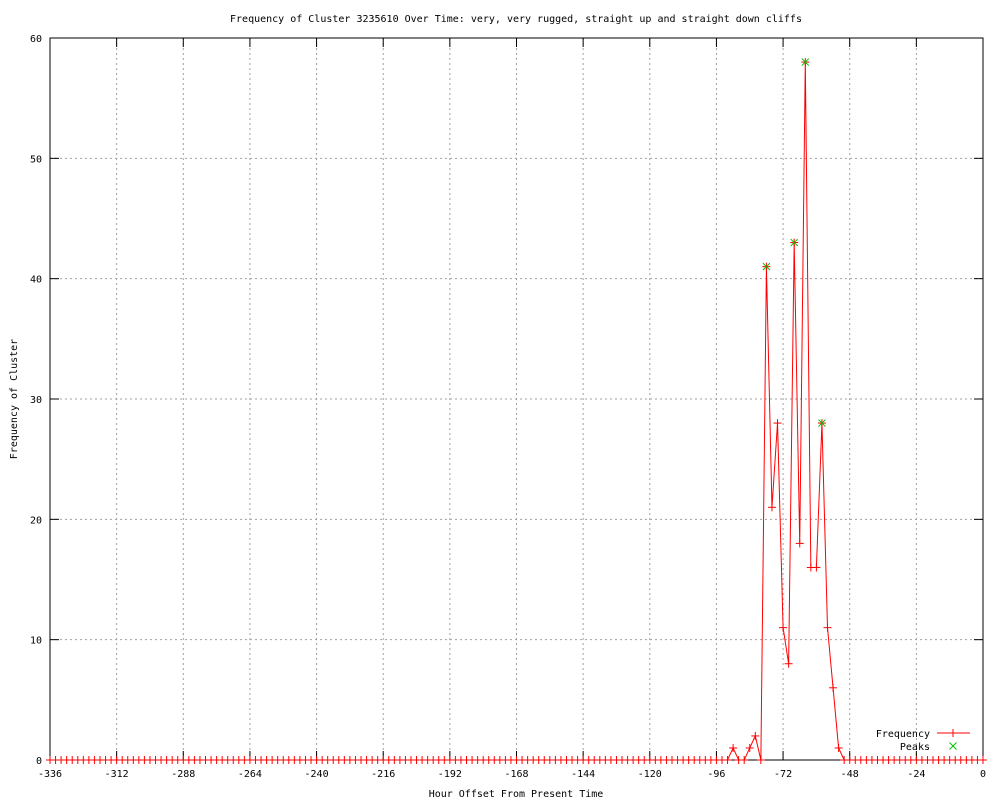 This screenshot has width=1000, height=804. Describe the element at coordinates (783, 774) in the screenshot. I see `x-tick-label: -72` at that location.